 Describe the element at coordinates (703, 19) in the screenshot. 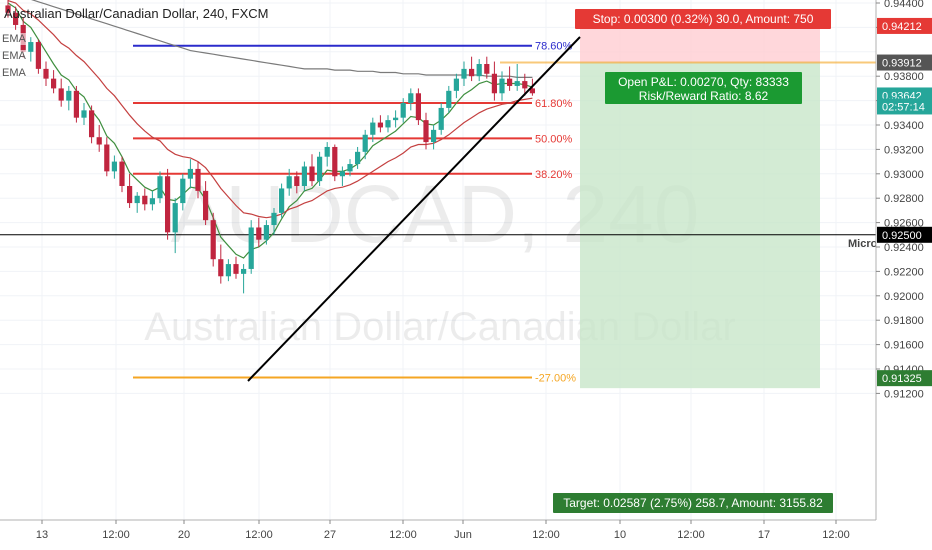

I see `stop-label-box` at that location.